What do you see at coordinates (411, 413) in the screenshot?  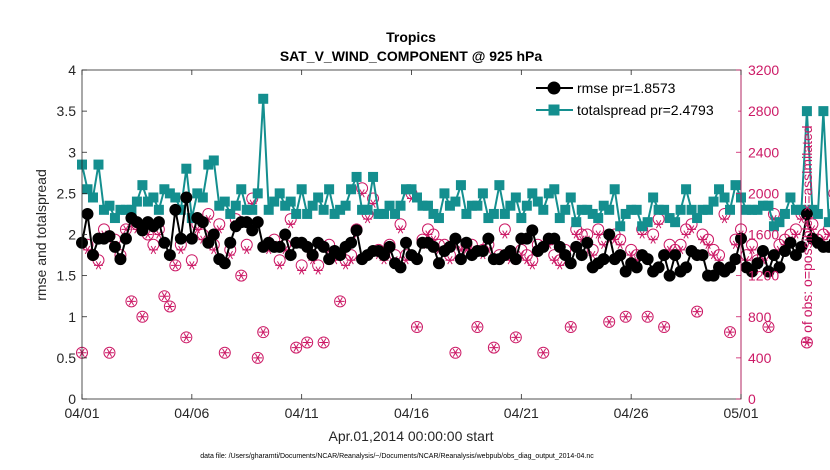 I see `x-tick-label: 04/16` at bounding box center [411, 413].